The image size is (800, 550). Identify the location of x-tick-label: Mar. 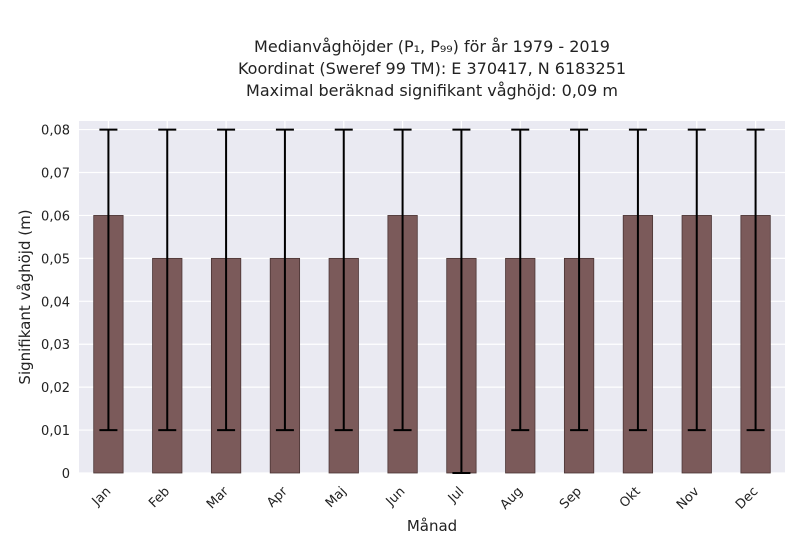
(218, 498).